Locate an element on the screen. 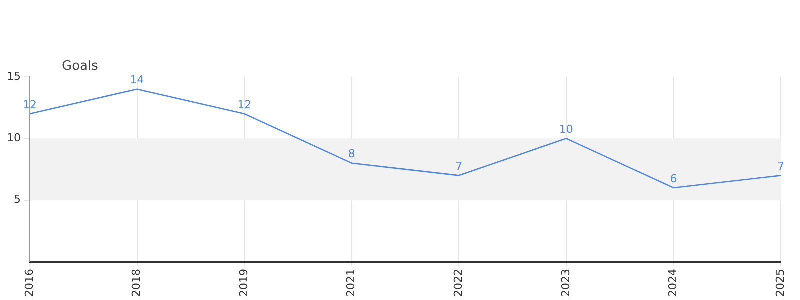 The width and height of the screenshot is (800, 300). x-tick-label: 2019 is located at coordinates (243, 283).